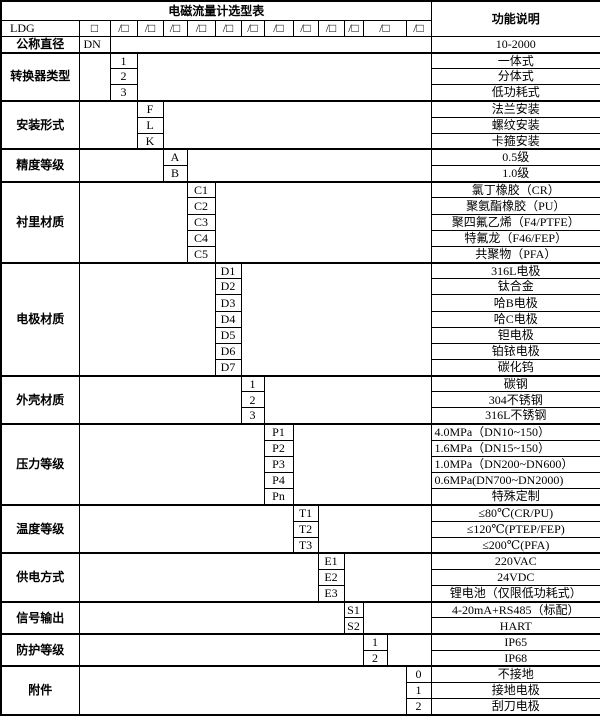 The width and height of the screenshot is (600, 716). What do you see at coordinates (305, 529) in the screenshot?
I see `option-code: T2` at bounding box center [305, 529].